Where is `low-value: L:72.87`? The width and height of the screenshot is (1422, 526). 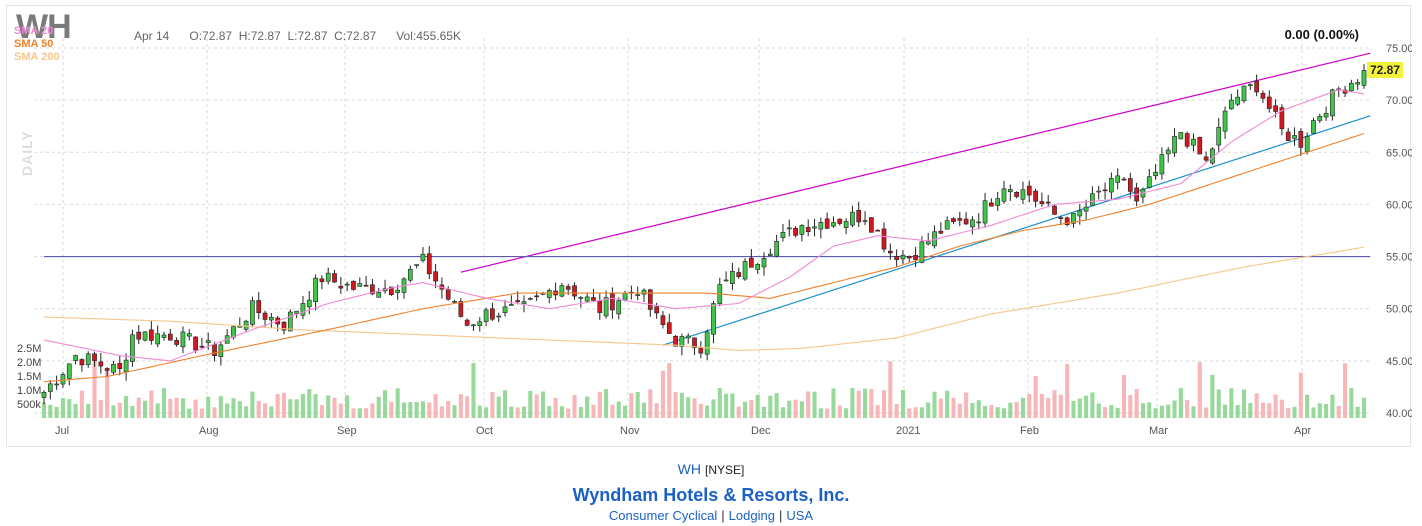 low-value: L:72.87 is located at coordinates (307, 36).